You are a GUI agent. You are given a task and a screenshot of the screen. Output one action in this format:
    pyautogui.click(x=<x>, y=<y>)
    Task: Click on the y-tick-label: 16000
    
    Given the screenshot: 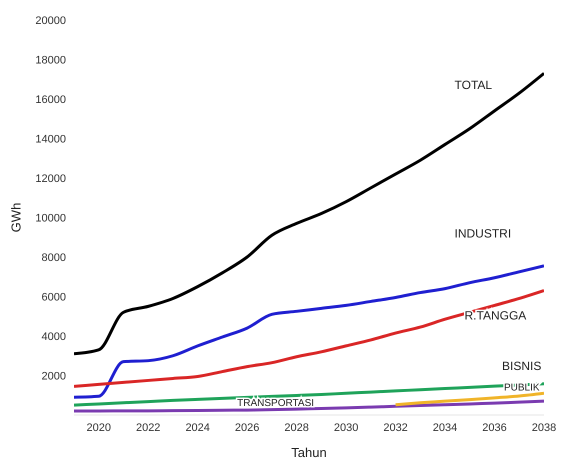 What is the action you would take?
    pyautogui.click(x=50, y=100)
    